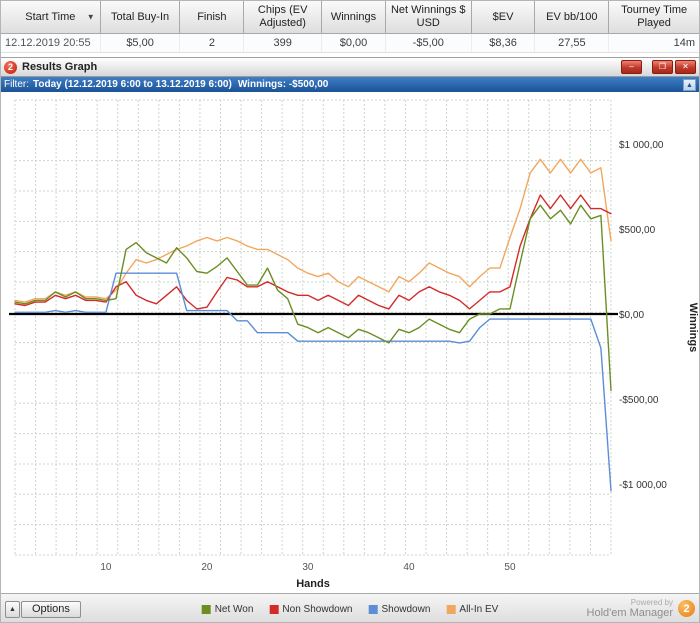 The width and height of the screenshot is (700, 623). I want to click on cell-ev-usd: $8,36, so click(504, 43).